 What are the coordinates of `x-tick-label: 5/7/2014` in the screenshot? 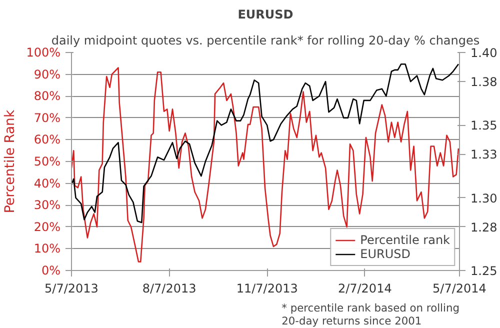 It's located at (459, 289).